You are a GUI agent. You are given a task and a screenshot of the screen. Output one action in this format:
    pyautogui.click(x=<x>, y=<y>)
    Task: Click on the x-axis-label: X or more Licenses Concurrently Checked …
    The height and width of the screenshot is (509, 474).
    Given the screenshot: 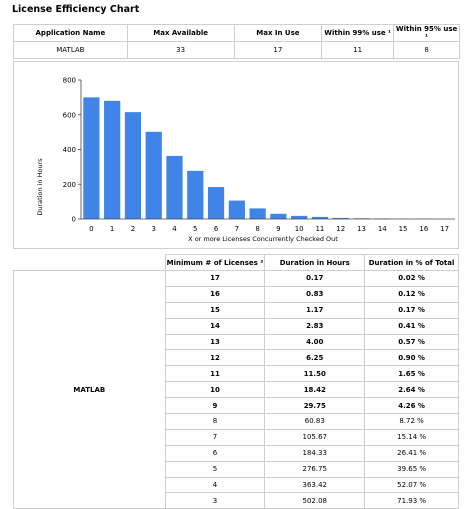 What is the action you would take?
    pyautogui.click(x=263, y=239)
    